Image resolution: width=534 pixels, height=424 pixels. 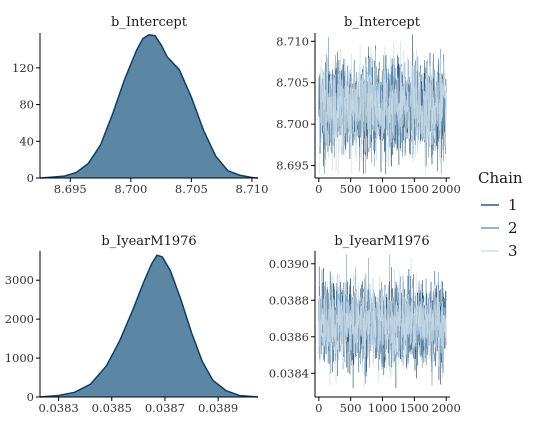 I want to click on y-tick-label: 120, so click(x=23, y=68).